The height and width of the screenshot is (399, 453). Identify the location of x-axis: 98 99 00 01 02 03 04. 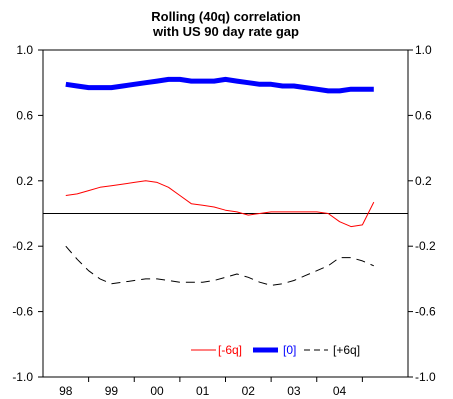
(211, 387).